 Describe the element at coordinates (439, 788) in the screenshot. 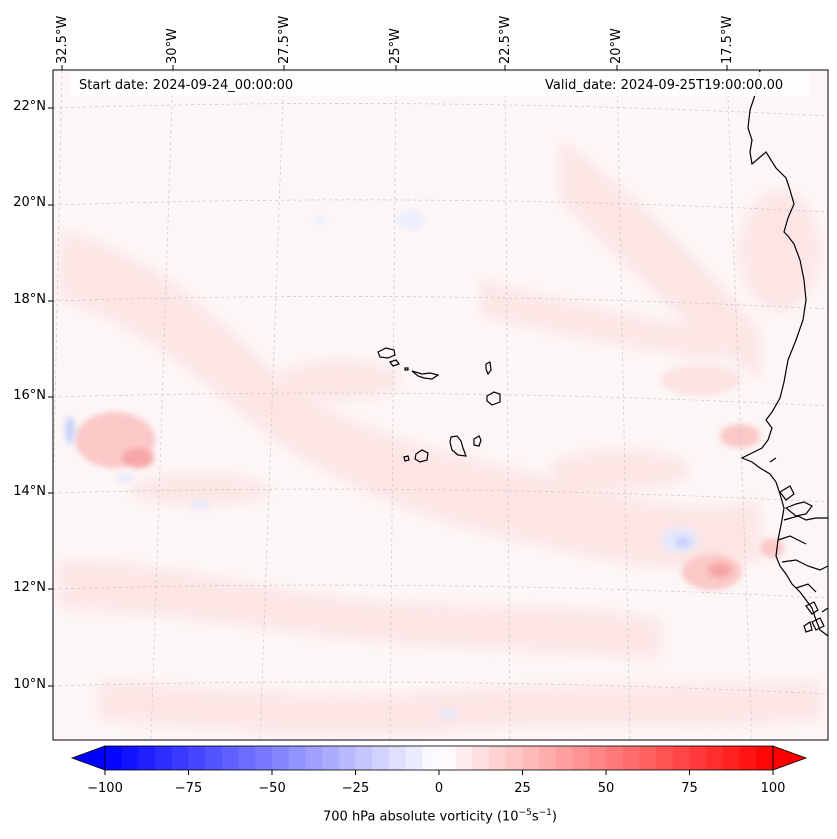

I see `colorbar-tick-label: 0` at that location.